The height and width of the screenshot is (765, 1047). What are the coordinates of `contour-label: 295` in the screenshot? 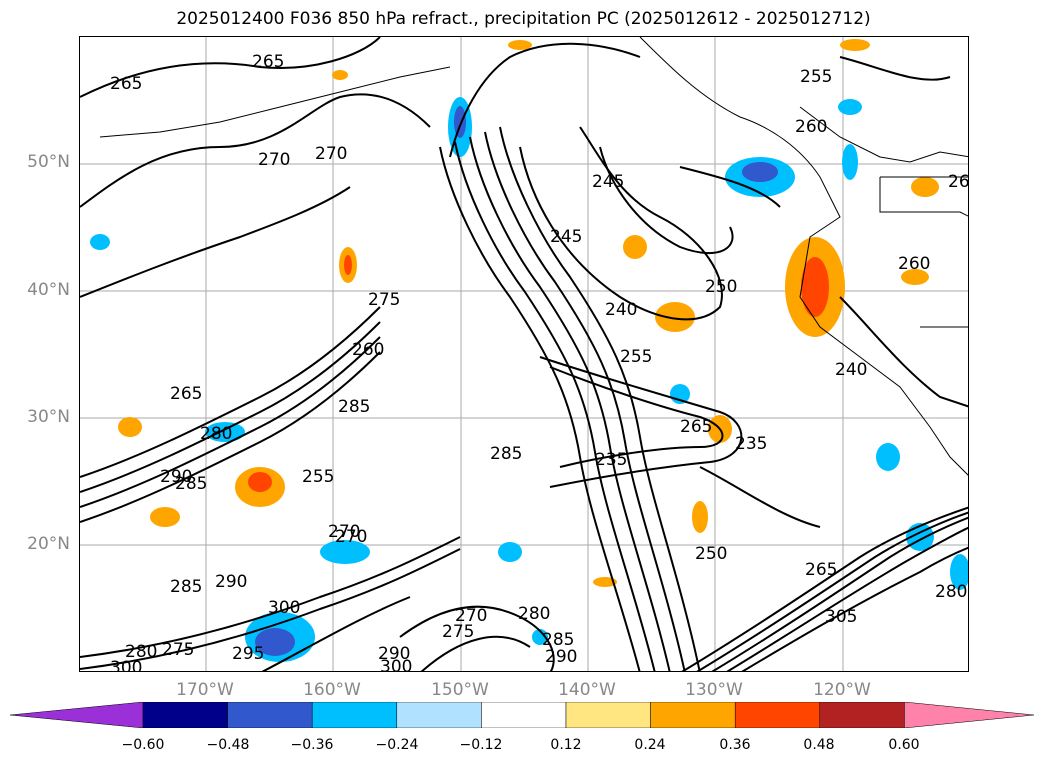 It's located at (248, 654).